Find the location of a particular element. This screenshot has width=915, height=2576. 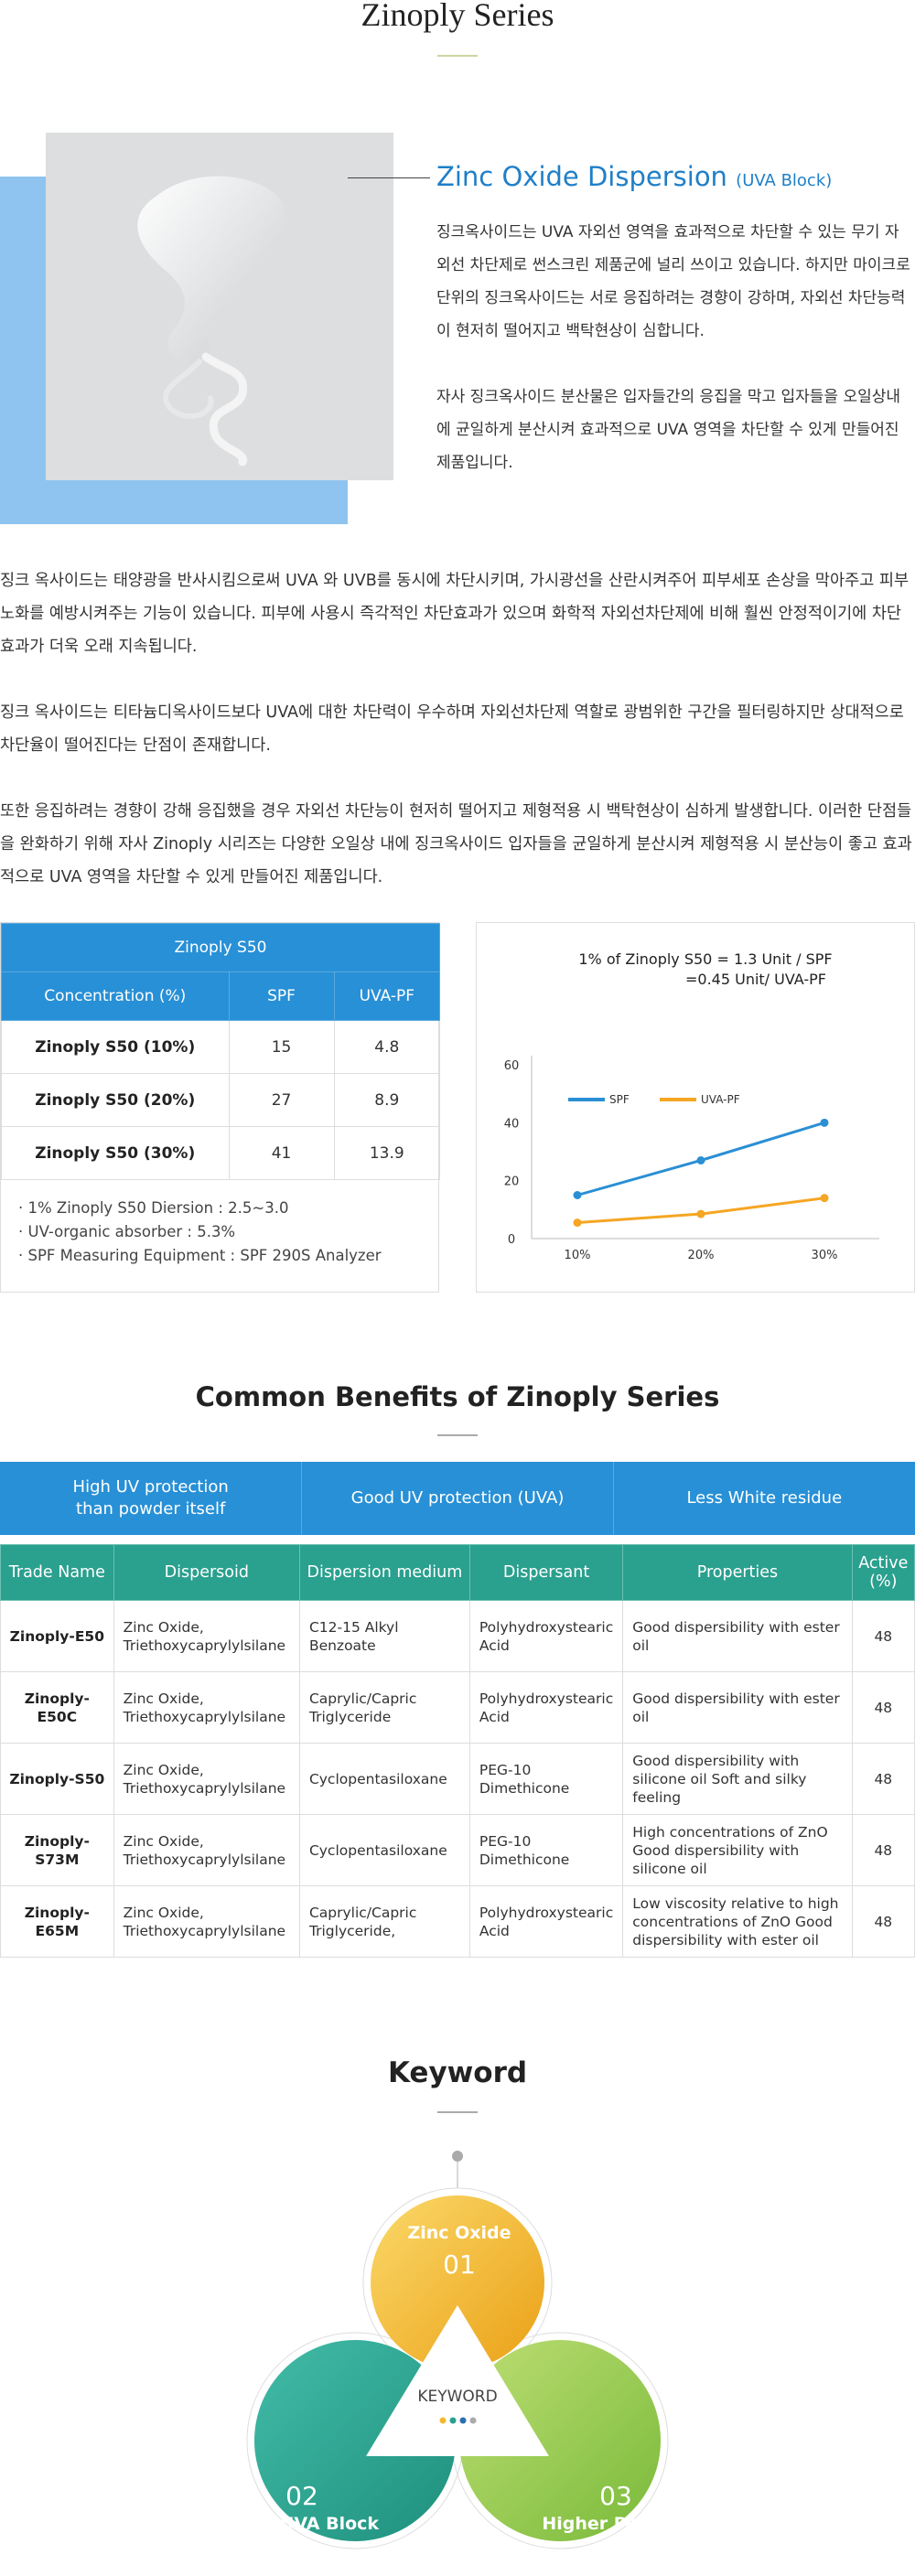

trade-name-cell: Zinoply-S50 is located at coordinates (57, 1779).